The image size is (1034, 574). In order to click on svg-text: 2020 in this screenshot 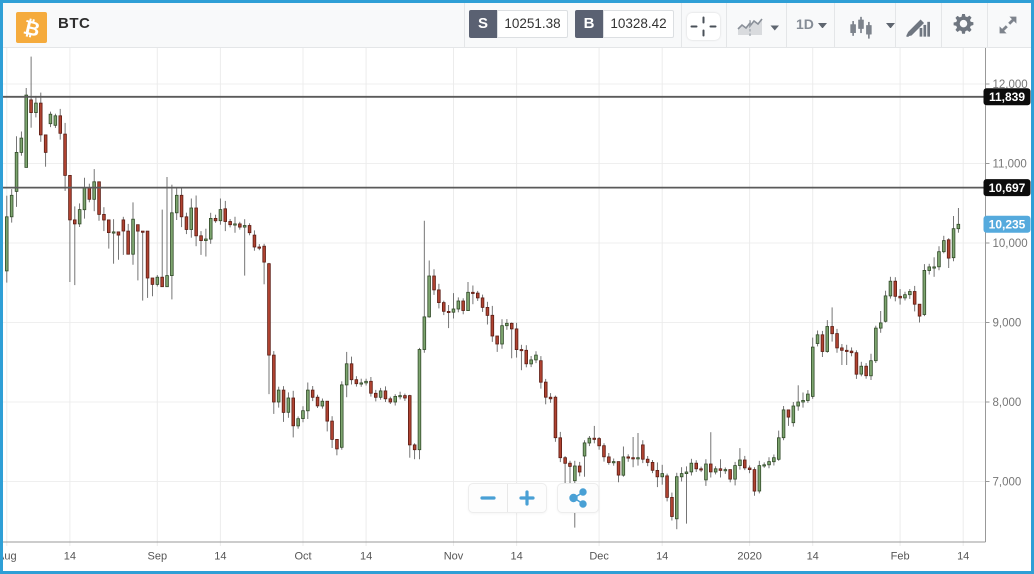, I will do `click(749, 557)`.